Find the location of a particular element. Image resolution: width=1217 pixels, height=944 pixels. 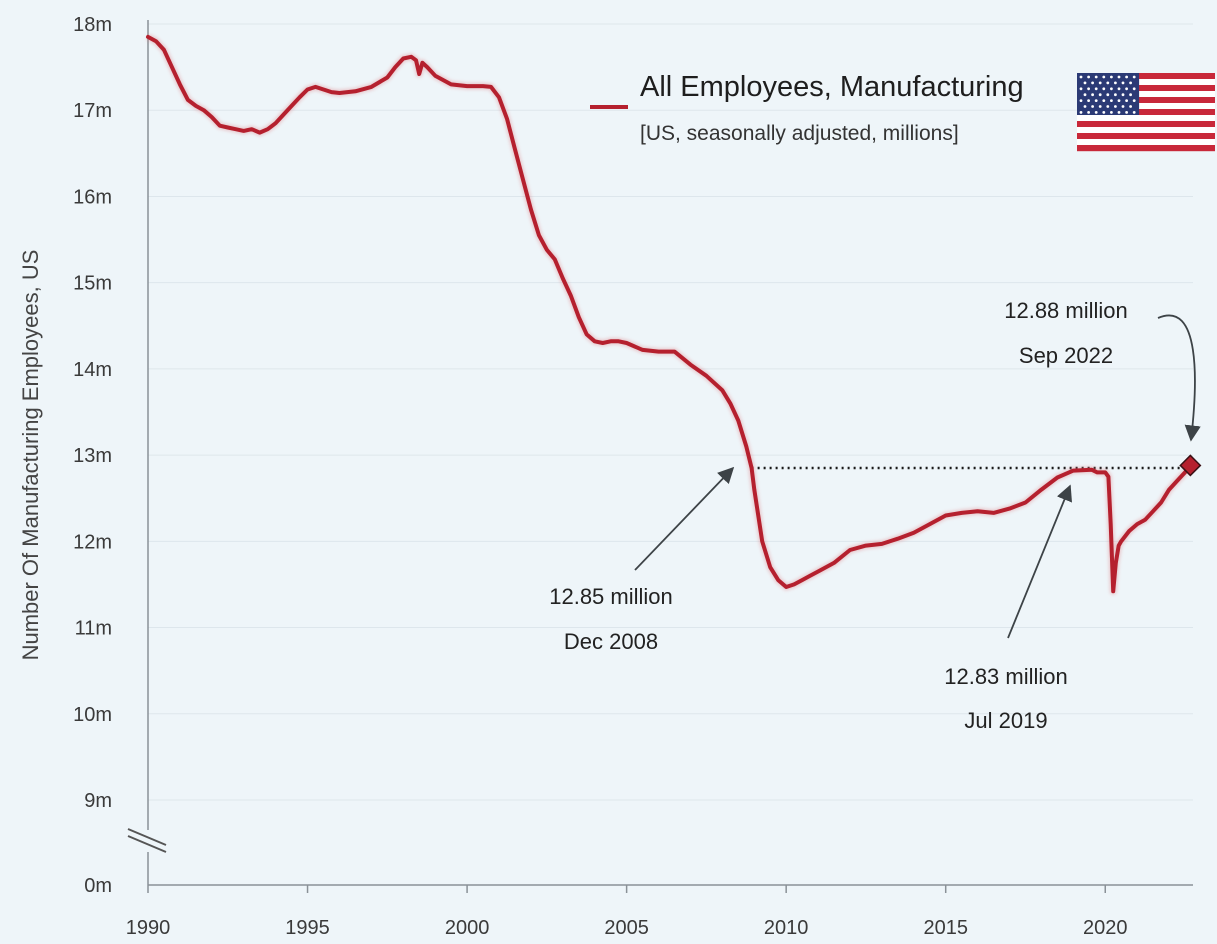

annotation-value: 12.88 million is located at coordinates (1066, 310).